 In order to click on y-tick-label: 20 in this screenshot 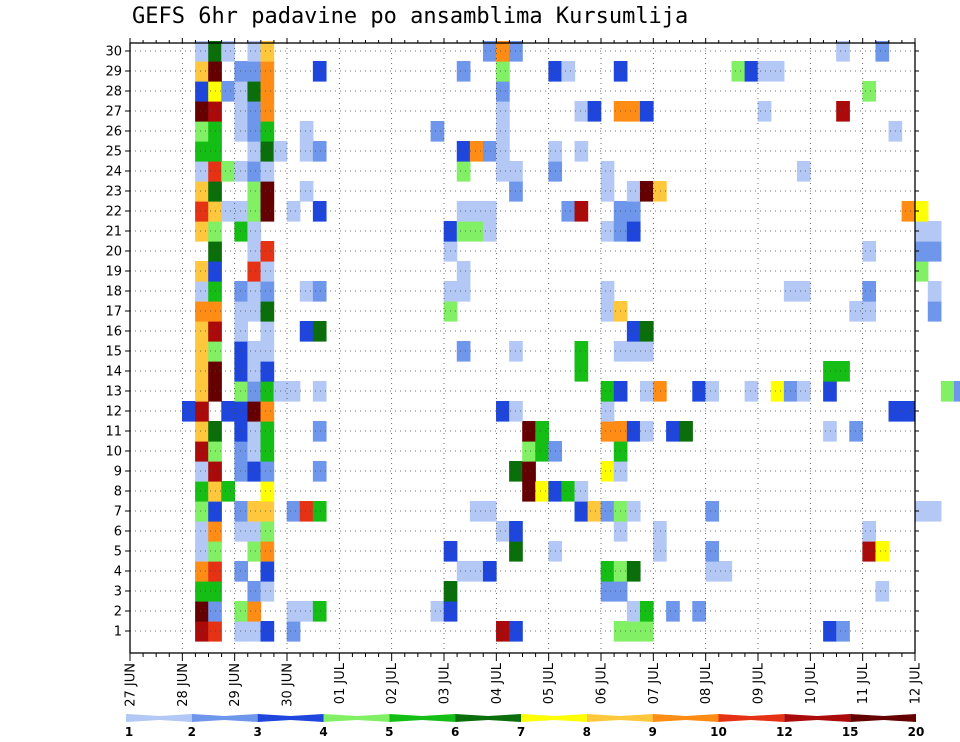, I will do `click(113, 252)`.